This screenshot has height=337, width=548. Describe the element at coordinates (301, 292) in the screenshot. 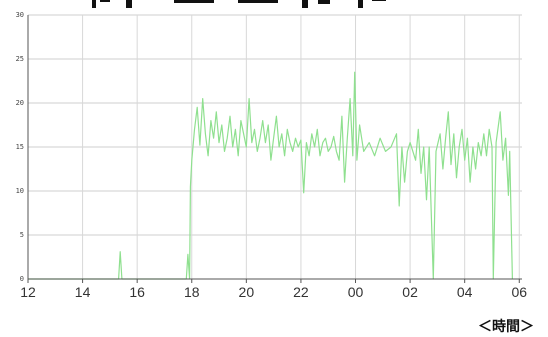

I see `x-tick-label: 22` at that location.